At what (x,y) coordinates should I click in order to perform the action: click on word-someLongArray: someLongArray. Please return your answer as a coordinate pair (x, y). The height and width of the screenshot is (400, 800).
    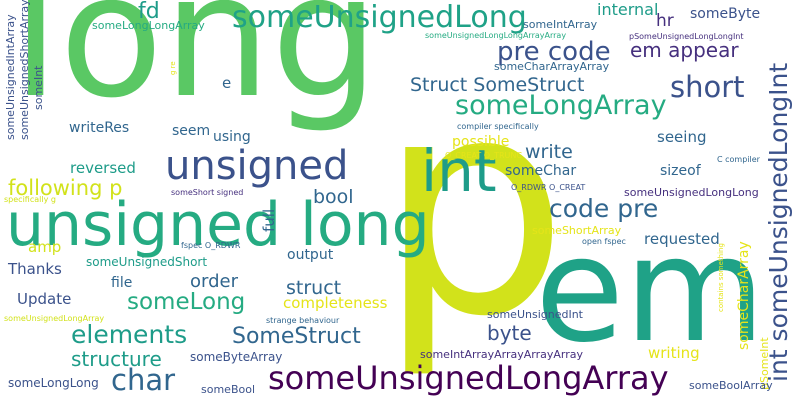
    Looking at the image, I should click on (561, 105).